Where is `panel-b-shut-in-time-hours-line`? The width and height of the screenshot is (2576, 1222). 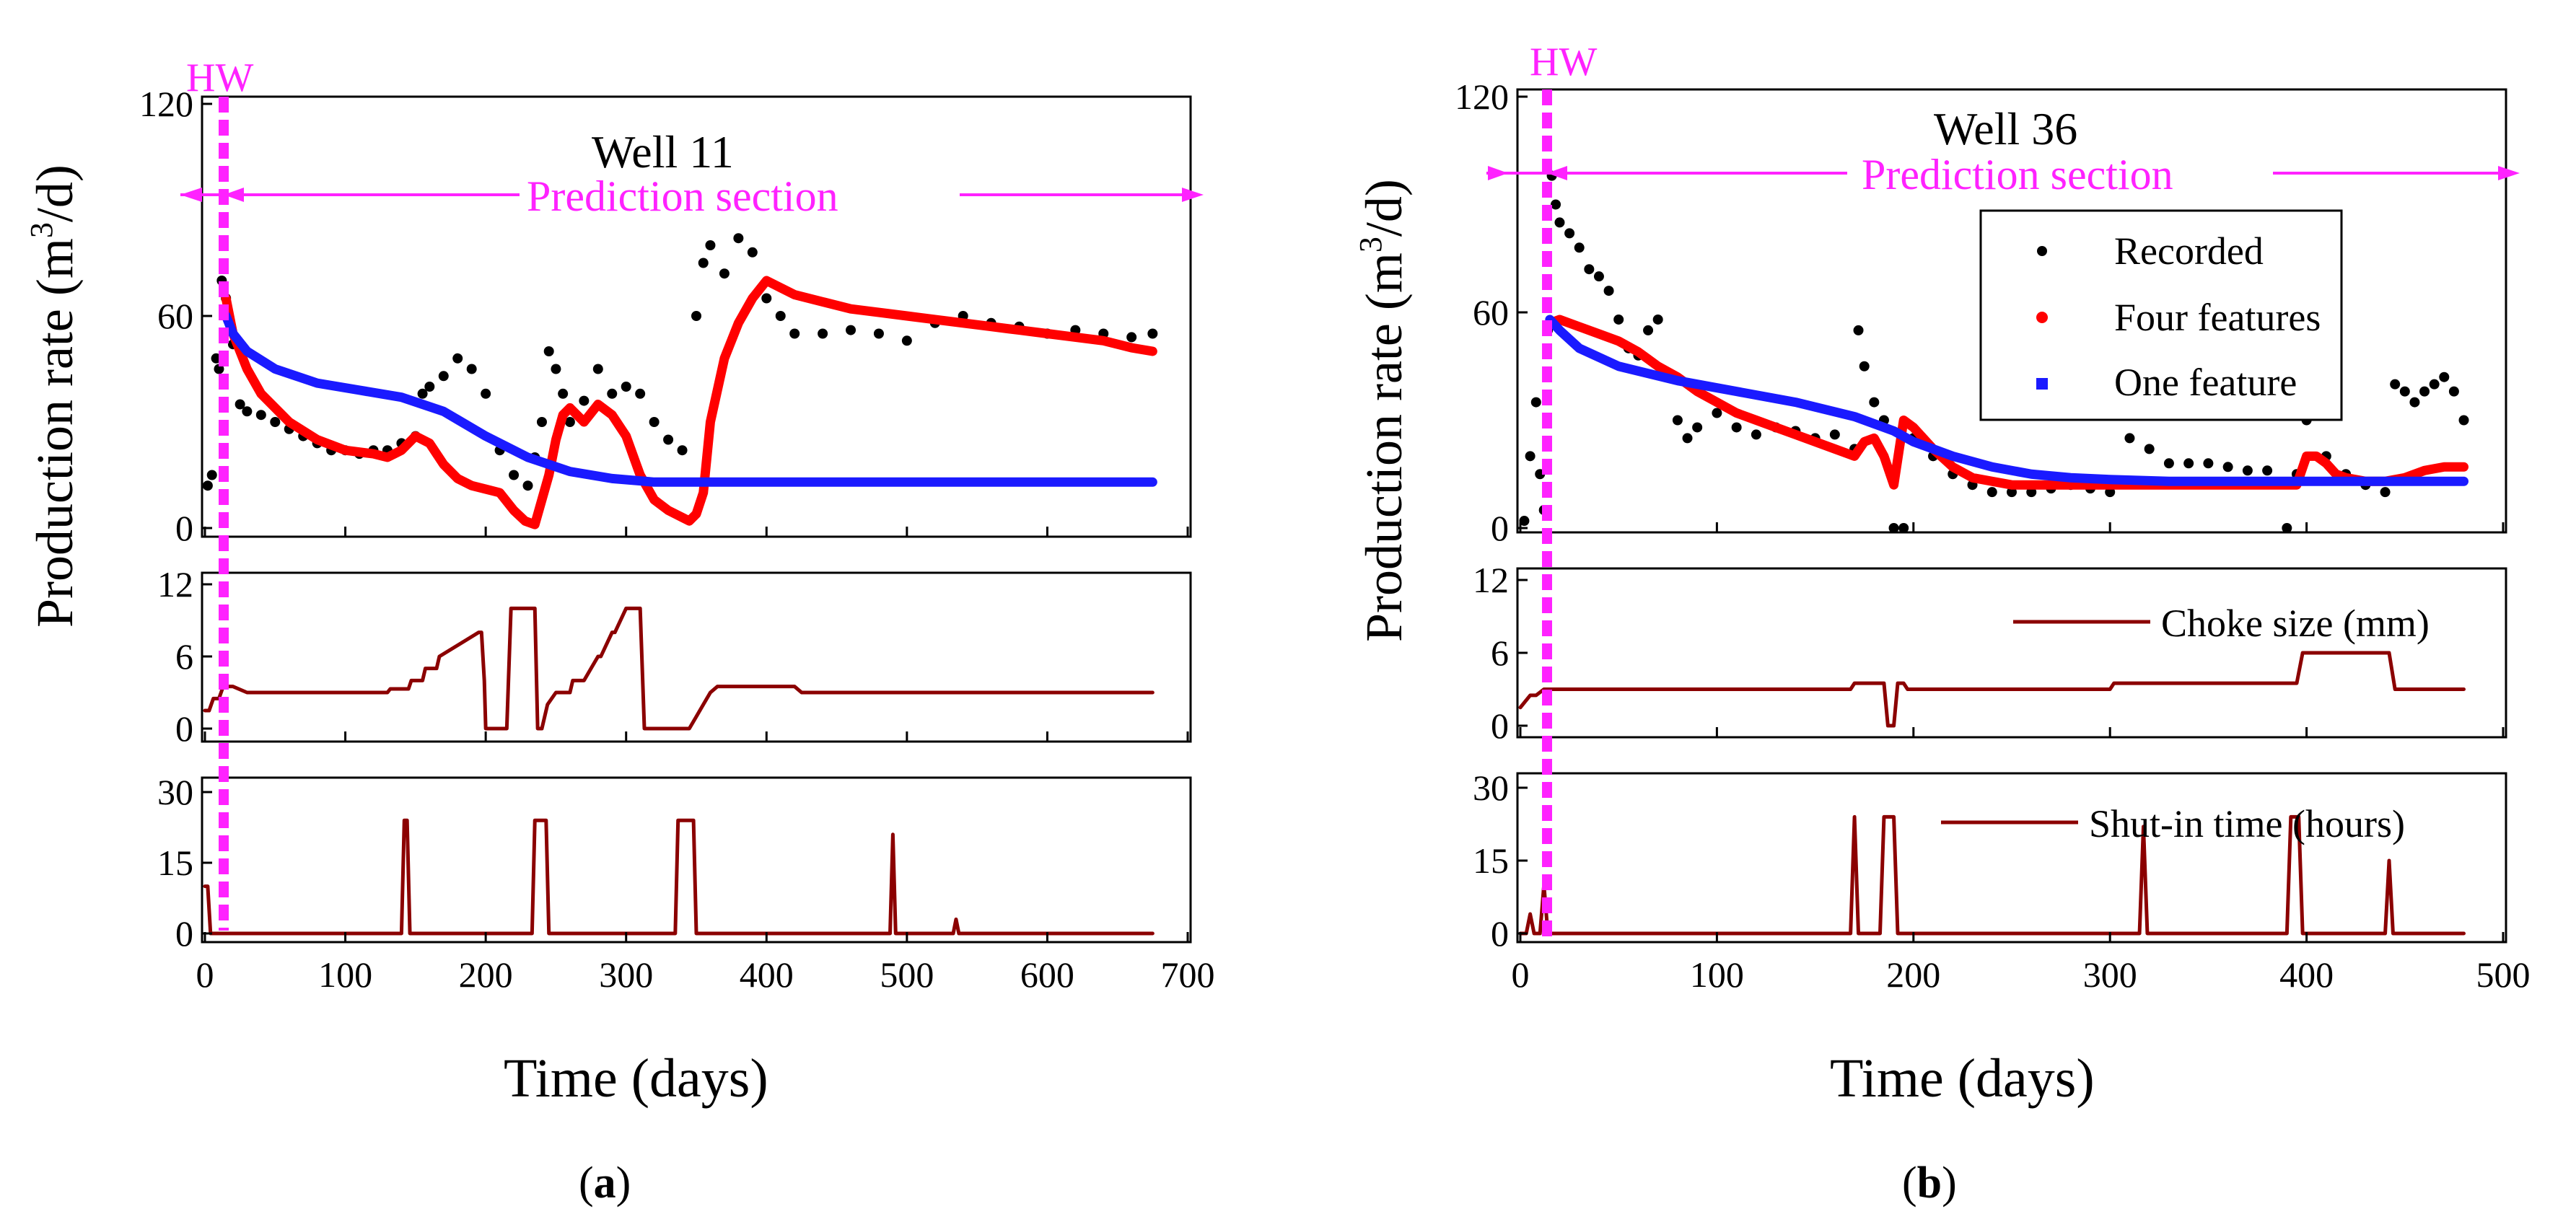
panel-b-shut-in-time-hours-line is located at coordinates (1992, 875).